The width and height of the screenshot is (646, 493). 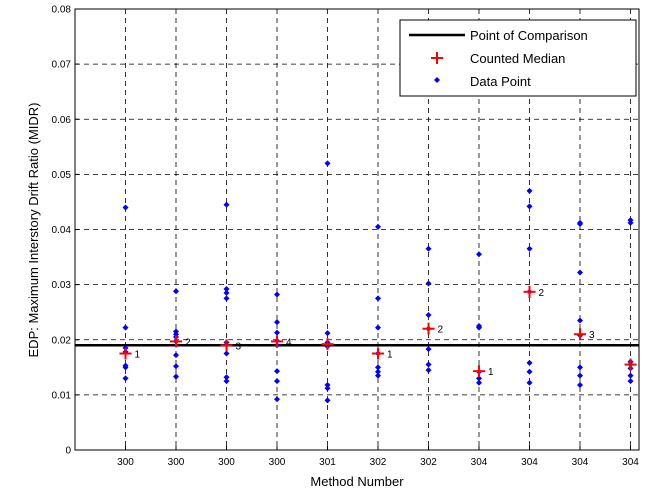 I want to click on y-tick-label: 0.05, so click(x=62, y=175).